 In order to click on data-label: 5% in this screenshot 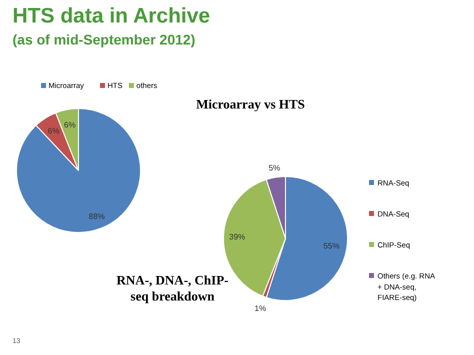, I will do `click(274, 168)`.